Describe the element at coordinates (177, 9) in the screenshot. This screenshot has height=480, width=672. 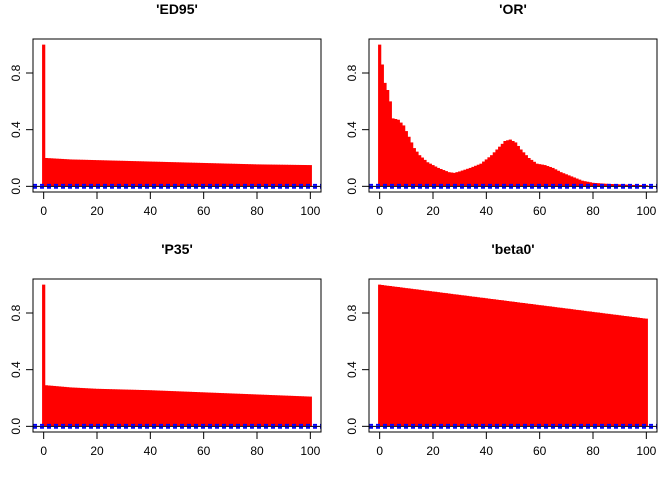
I see `panel-title: 'ED95'` at that location.